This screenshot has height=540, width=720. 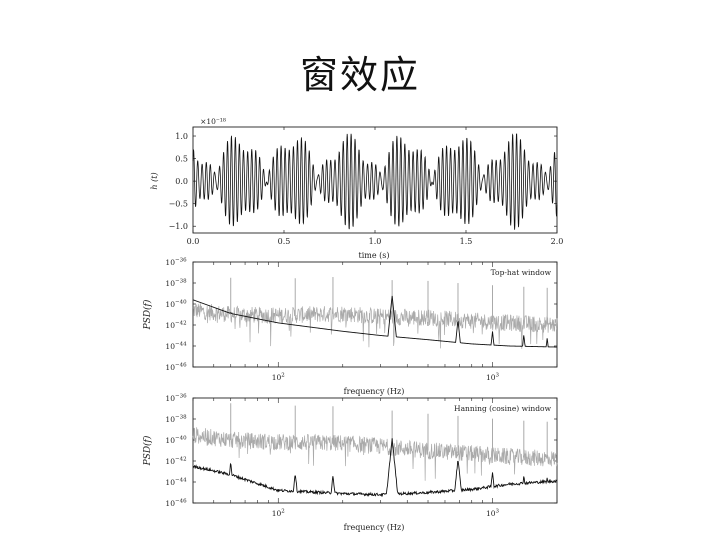 What do you see at coordinates (284, 241) in the screenshot?
I see `x-tick-label: 0.5` at bounding box center [284, 241].